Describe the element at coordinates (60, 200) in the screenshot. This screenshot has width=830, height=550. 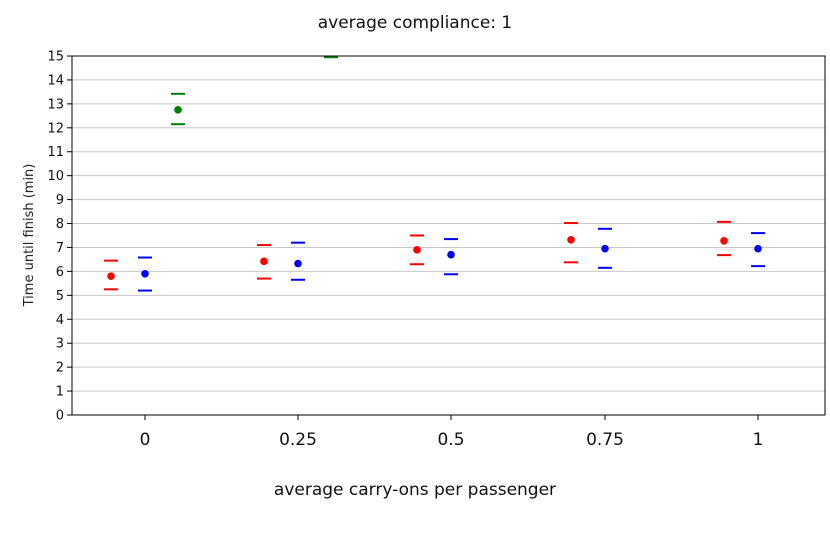
I see `y-tick-label: 9` at that location.